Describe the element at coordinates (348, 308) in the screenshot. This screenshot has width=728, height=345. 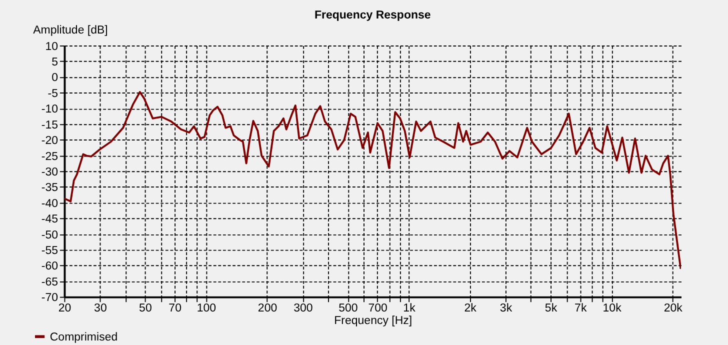
I see `x-tick-label: 500` at that location.